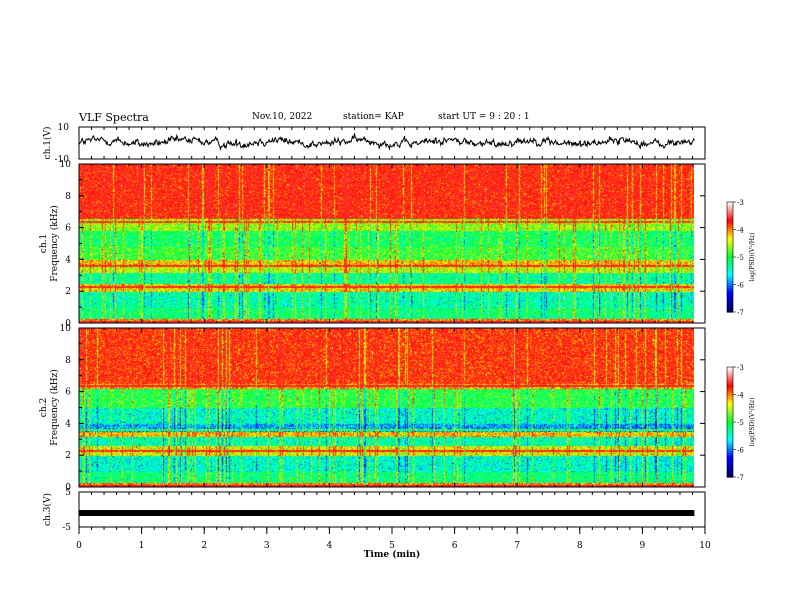  What do you see at coordinates (204, 546) in the screenshot?
I see `xtick-label: 2` at bounding box center [204, 546].